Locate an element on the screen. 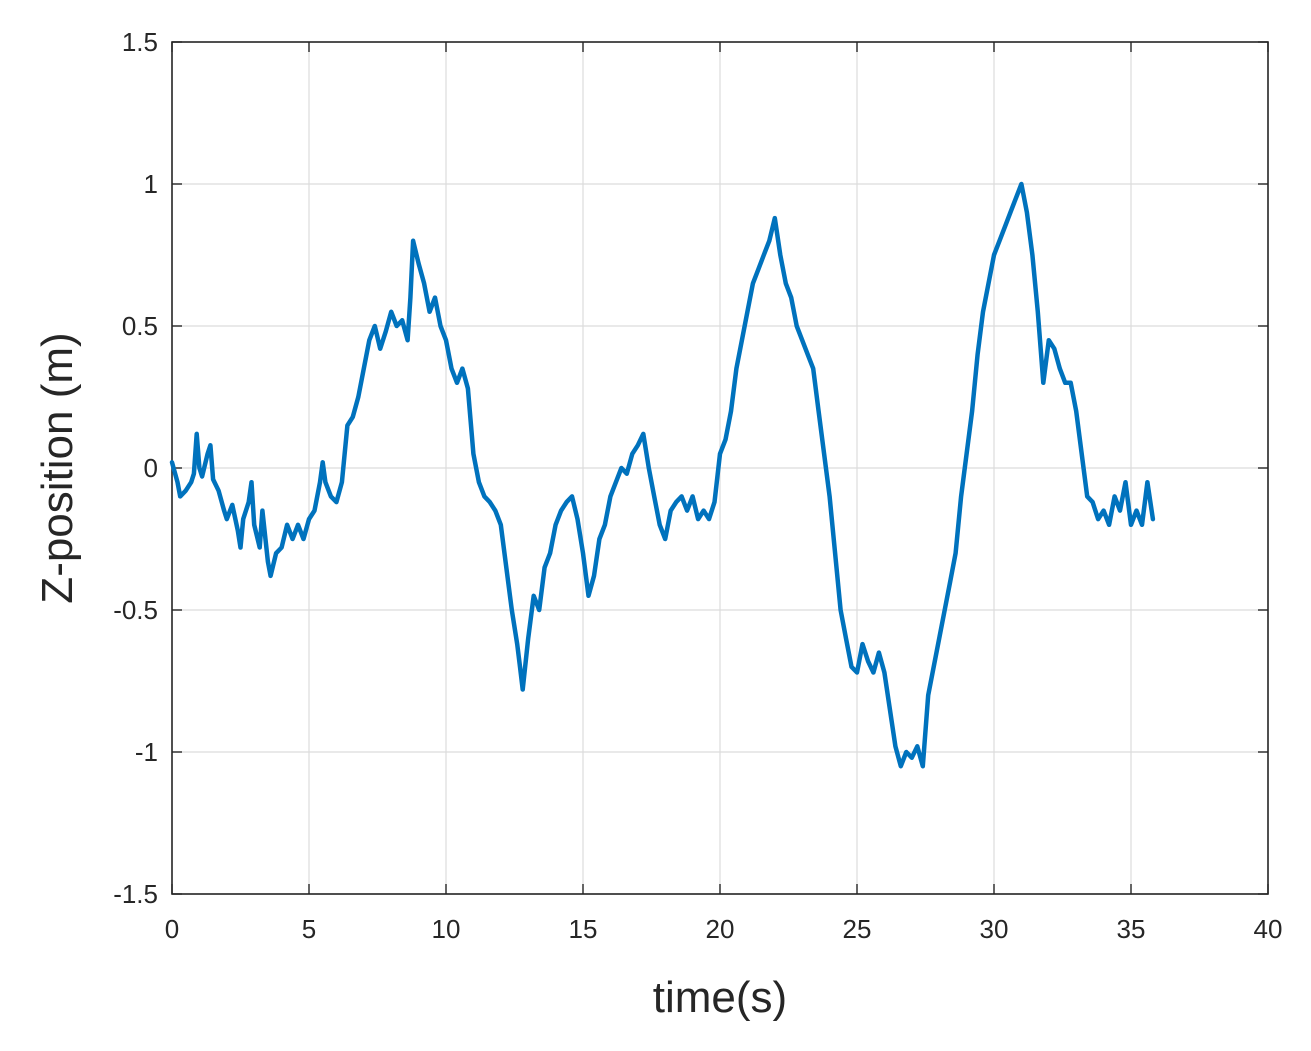  y-tick-label: -0.5 is located at coordinates (135, 610).